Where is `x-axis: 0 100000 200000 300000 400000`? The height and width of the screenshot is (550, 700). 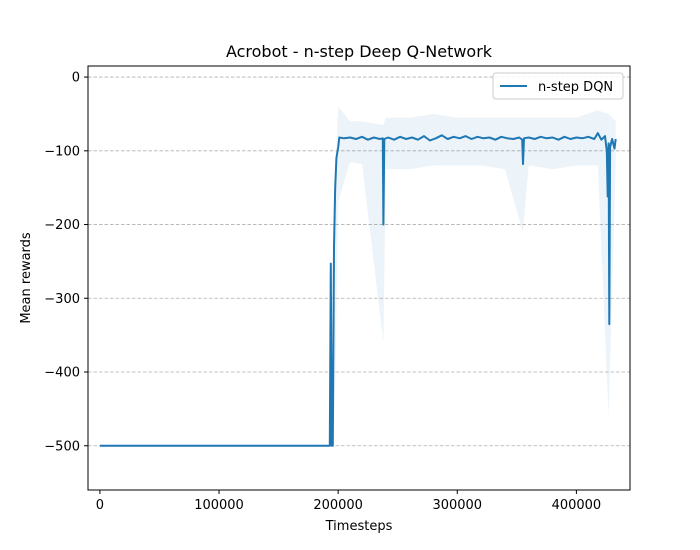 x-axis: 0 100000 200000 300000 400000 is located at coordinates (348, 501).